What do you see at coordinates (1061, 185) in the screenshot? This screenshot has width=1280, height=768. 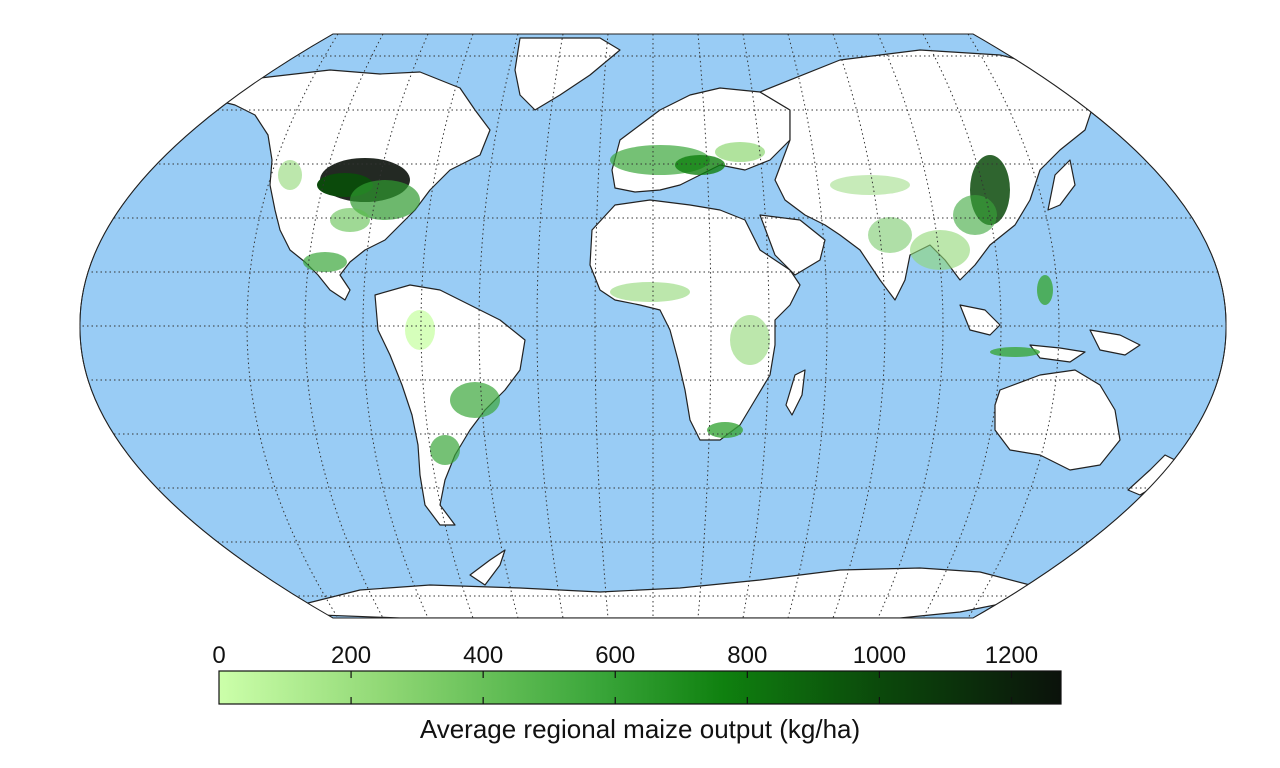 I see `japan` at bounding box center [1061, 185].